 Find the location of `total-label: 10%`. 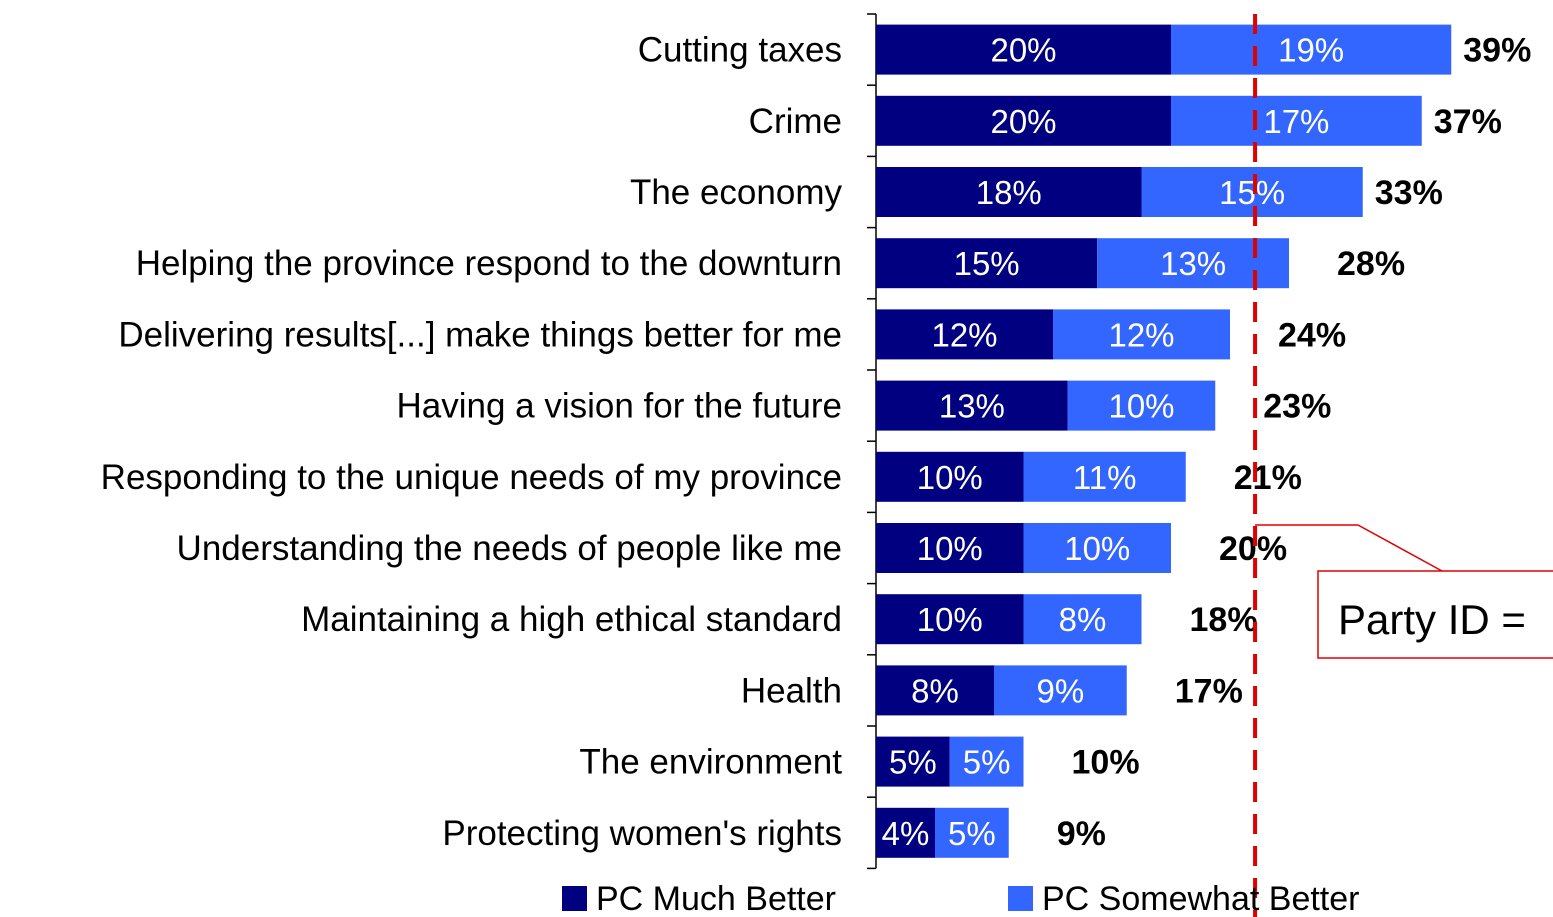

total-label: 10% is located at coordinates (1106, 763).